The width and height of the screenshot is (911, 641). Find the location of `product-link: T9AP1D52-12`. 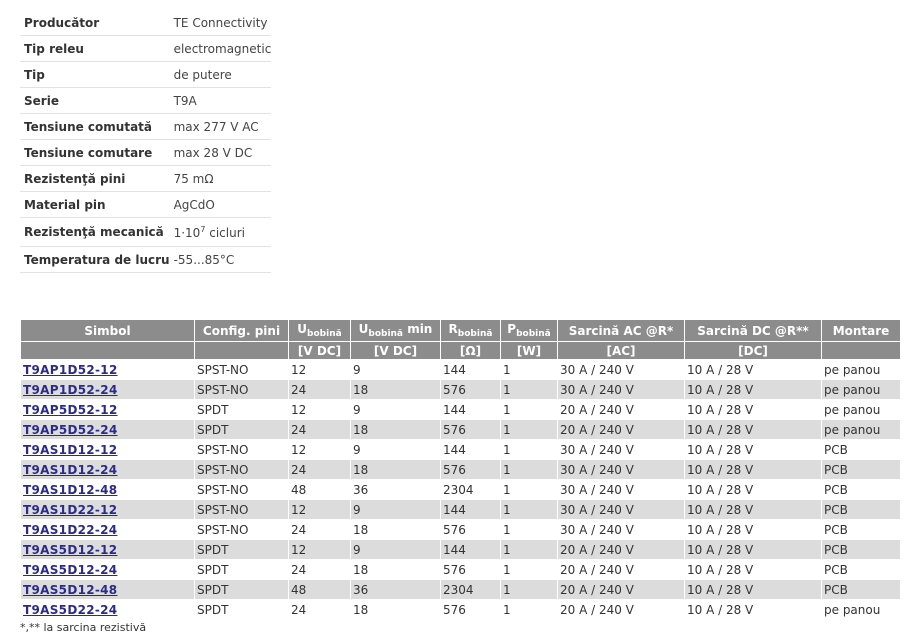

product-link: T9AP1D52-12 is located at coordinates (70, 369).